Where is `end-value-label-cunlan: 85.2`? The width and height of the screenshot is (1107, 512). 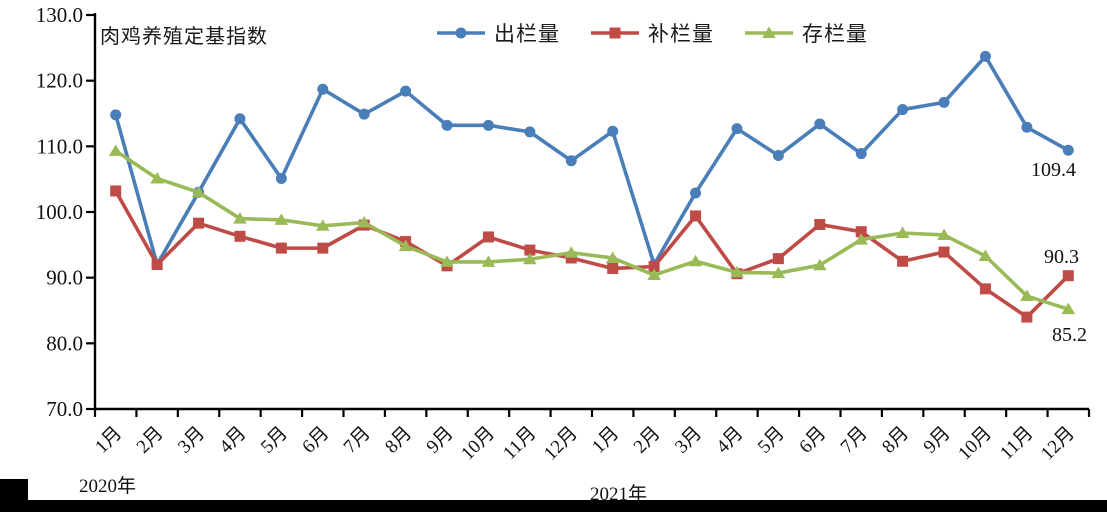
end-value-label-cunlan: 85.2 is located at coordinates (1069, 335).